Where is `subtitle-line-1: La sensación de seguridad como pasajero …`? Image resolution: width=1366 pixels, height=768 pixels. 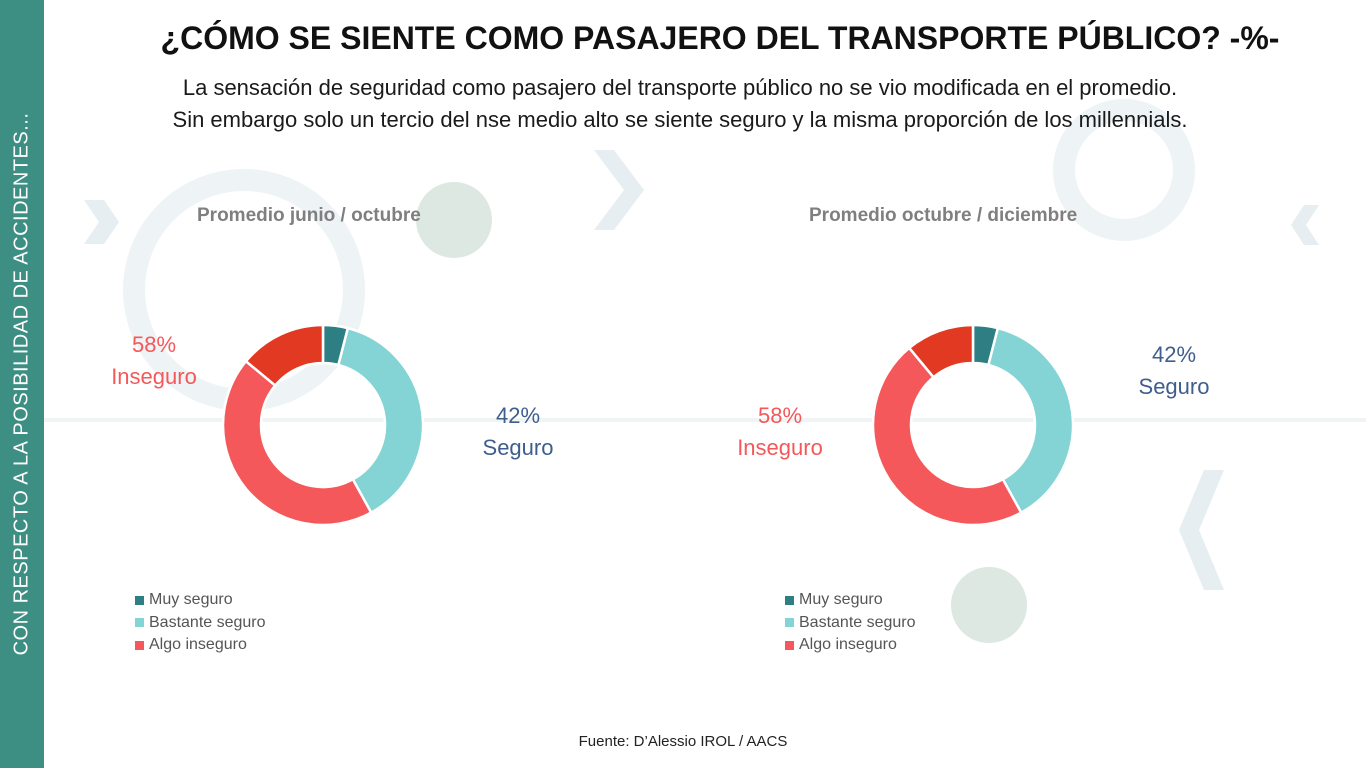 subtitle-line-1: La sensación de seguridad como pasajero … is located at coordinates (680, 87).